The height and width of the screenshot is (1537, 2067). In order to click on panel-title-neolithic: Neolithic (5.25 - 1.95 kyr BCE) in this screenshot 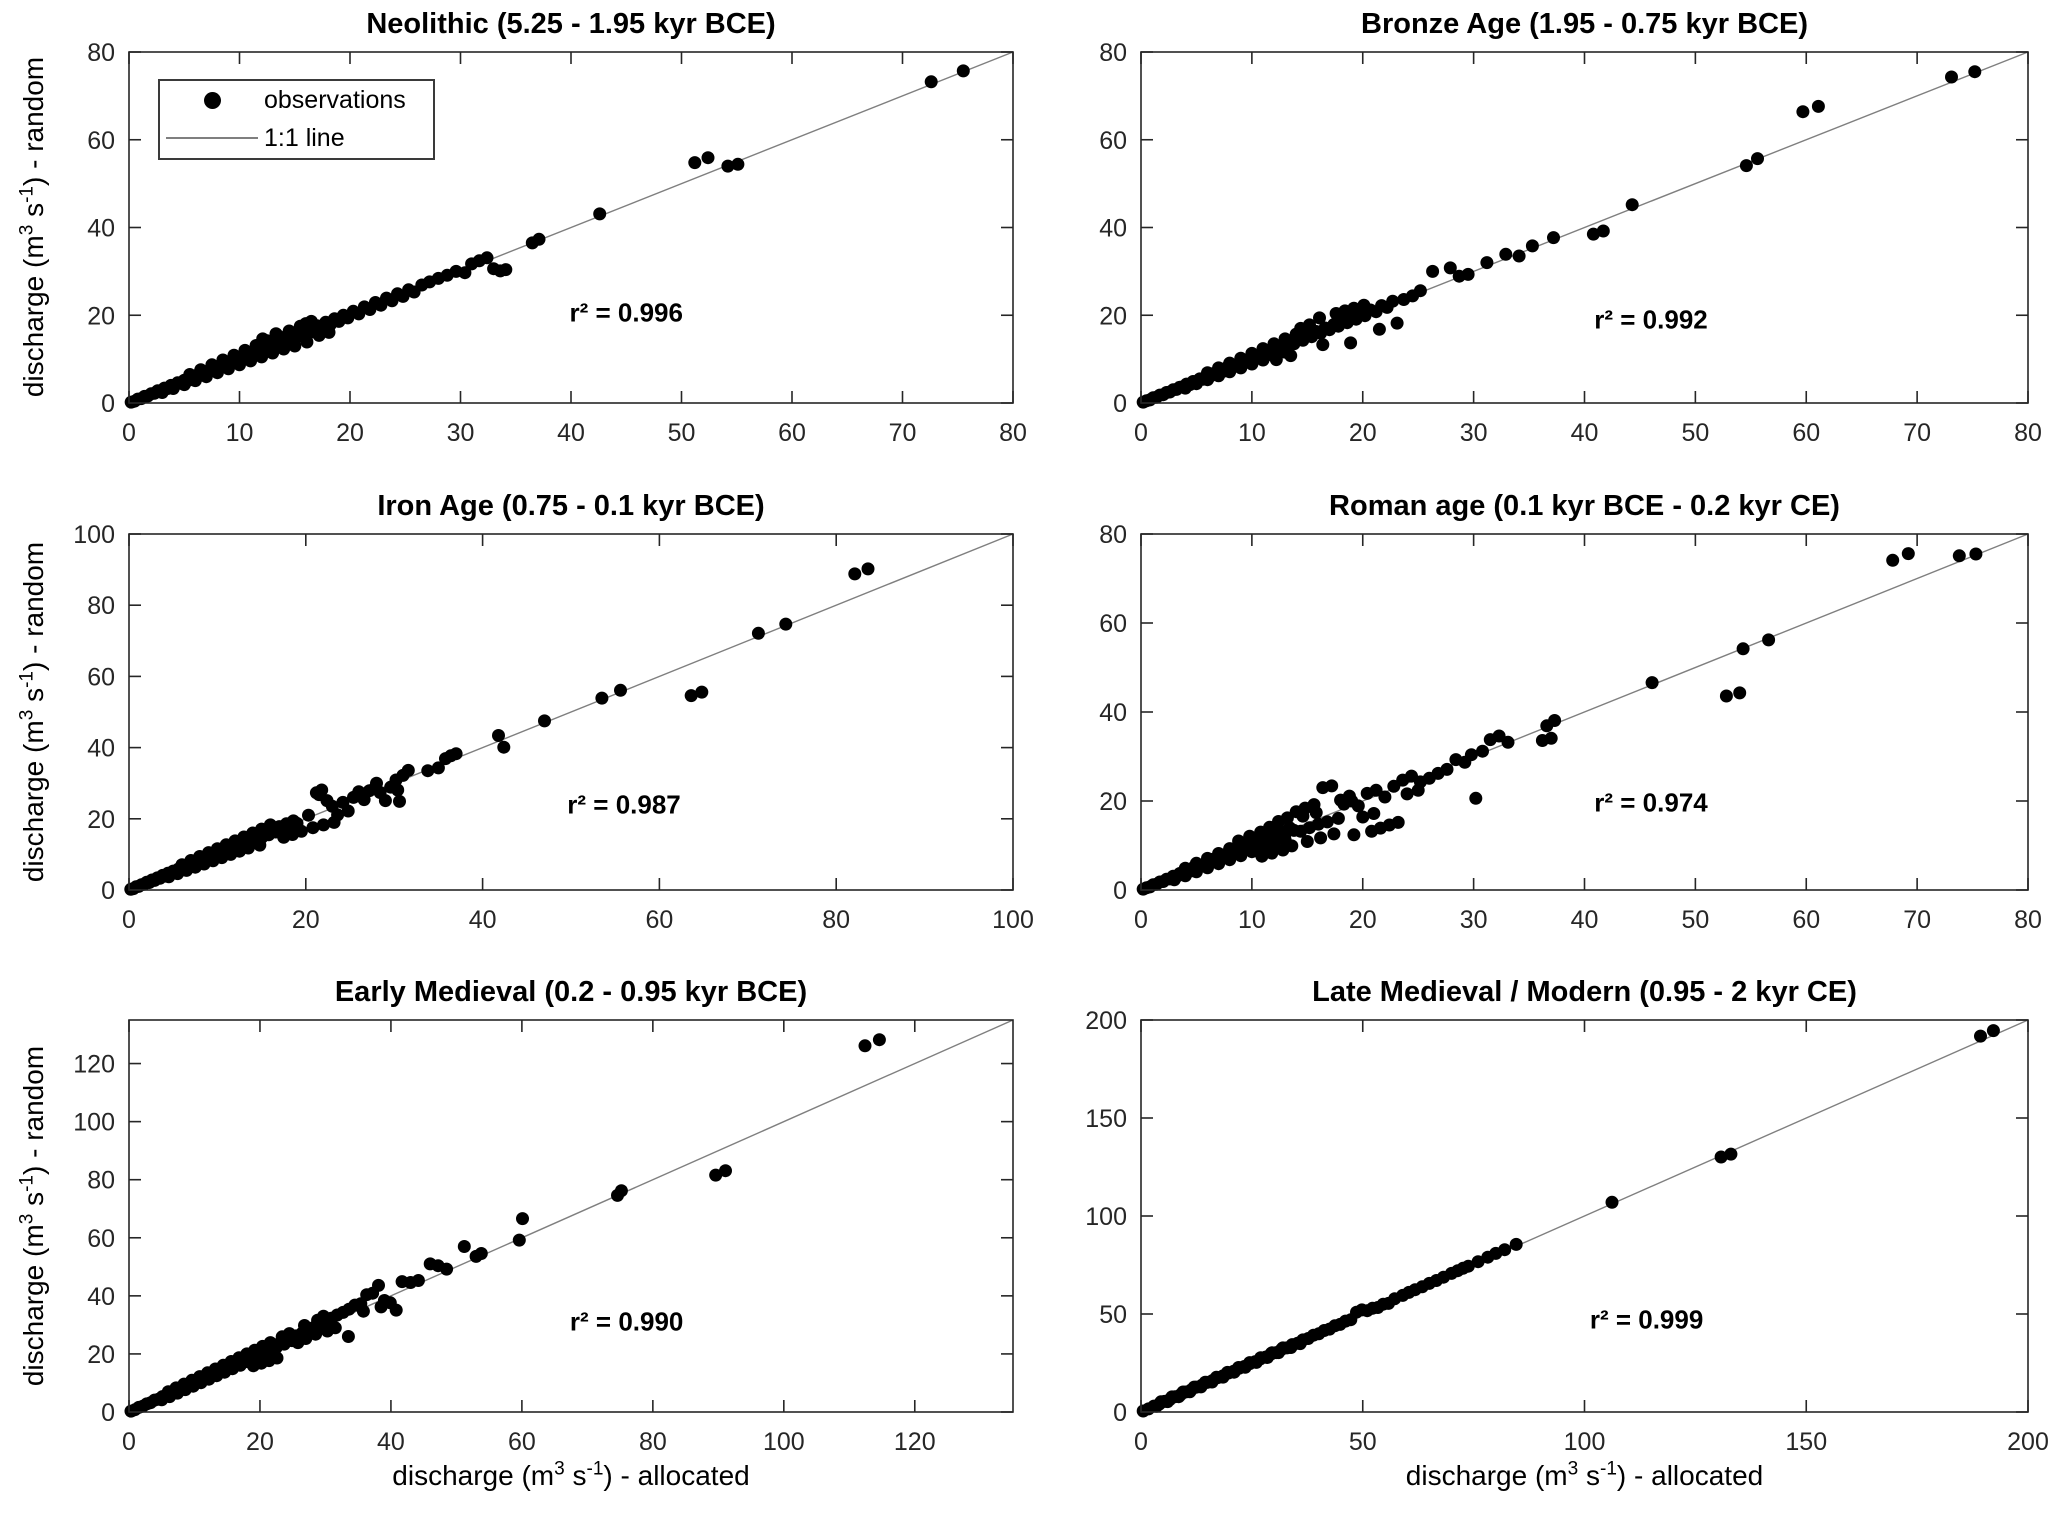, I will do `click(571, 24)`.